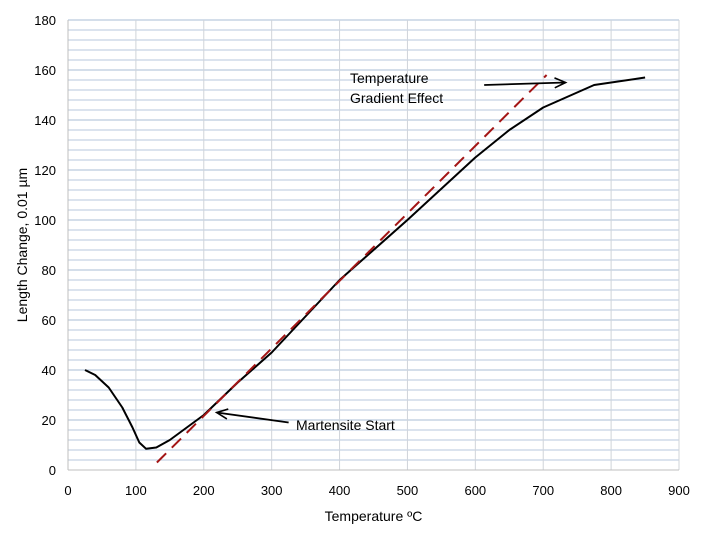  Describe the element at coordinates (49, 420) in the screenshot. I see `y-tick-label: 20` at that location.